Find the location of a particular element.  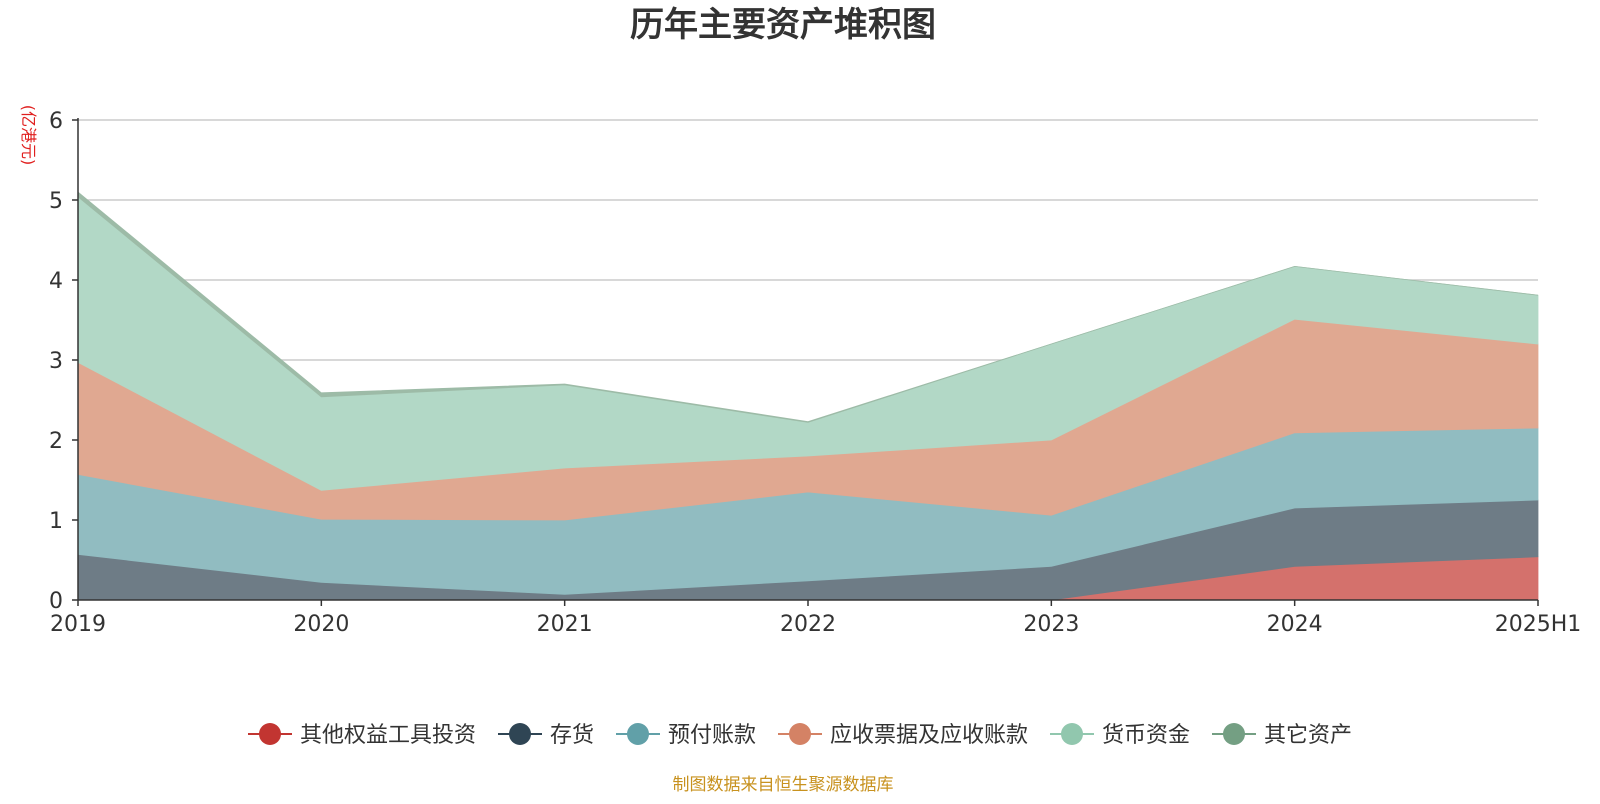

x-tick-label: 2022 is located at coordinates (808, 624).